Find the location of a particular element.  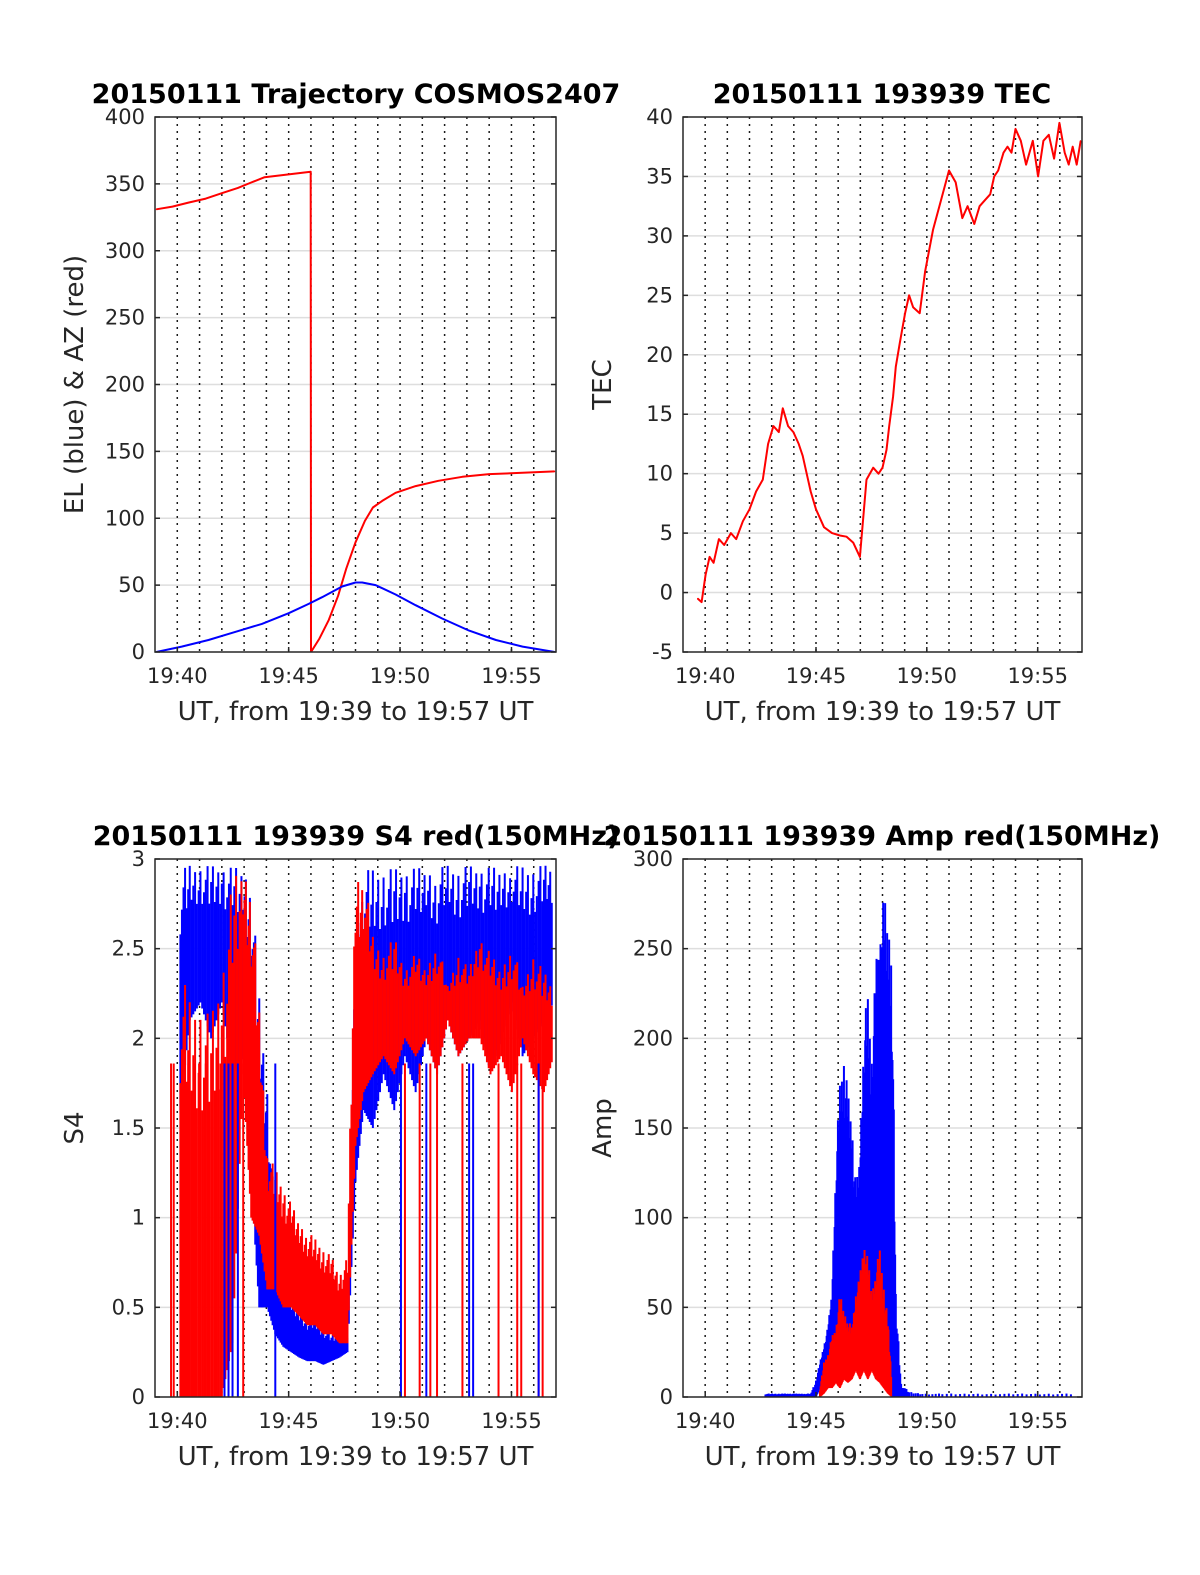

y-axis-label: EL (blue) & AZ (red) is located at coordinates (75, 384).